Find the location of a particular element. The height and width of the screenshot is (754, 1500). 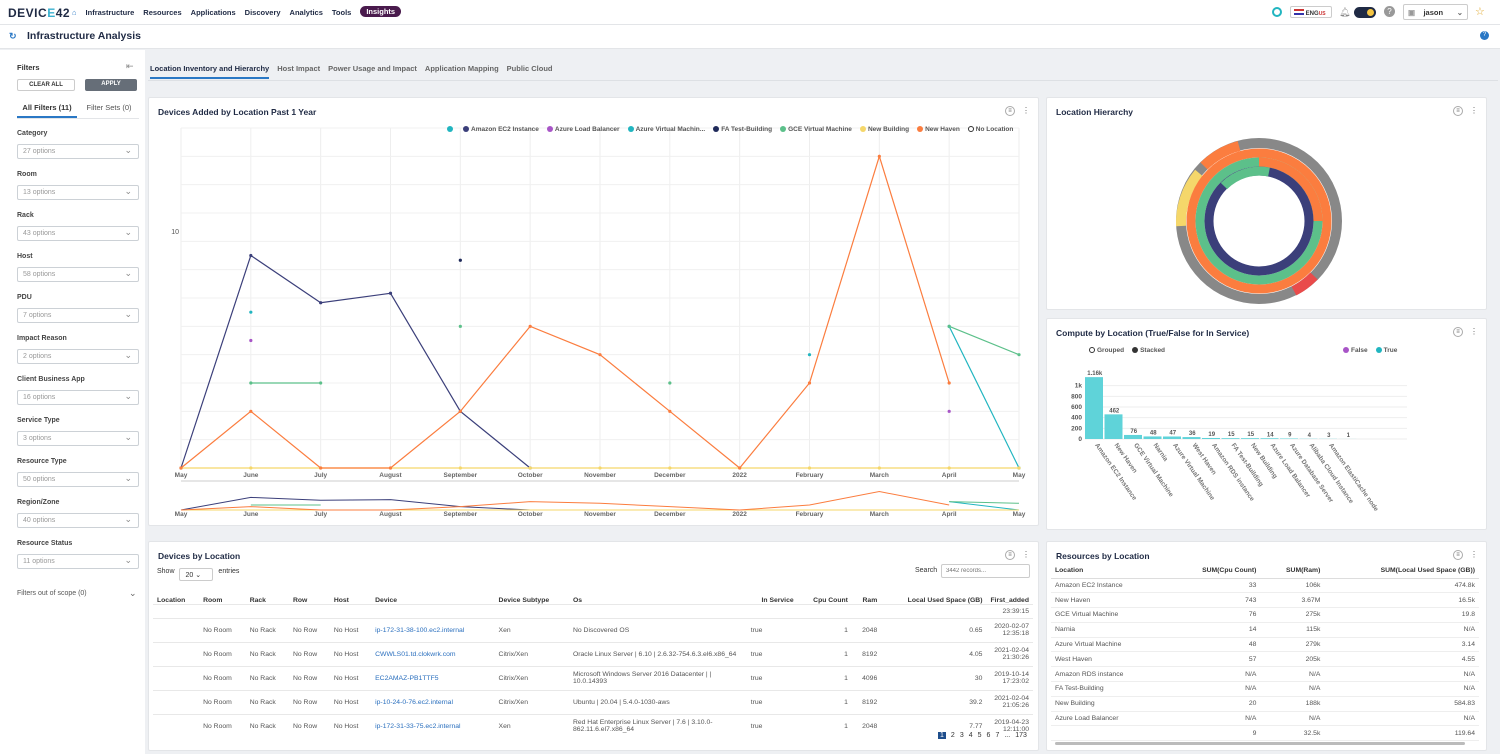

user-menu: ▣ jason ⌄ is located at coordinates (1435, 12).